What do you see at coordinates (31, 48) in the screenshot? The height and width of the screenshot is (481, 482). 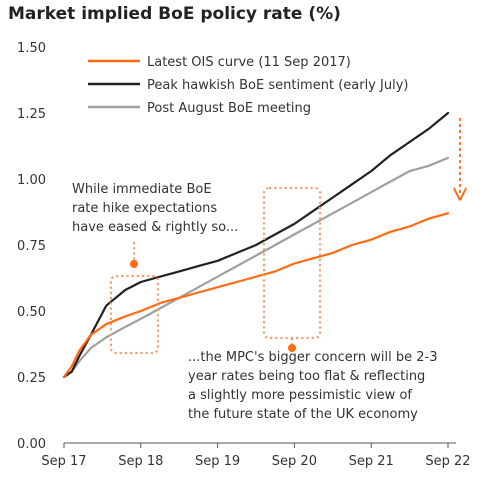 I see `y-tick-label: 1.50` at bounding box center [31, 48].